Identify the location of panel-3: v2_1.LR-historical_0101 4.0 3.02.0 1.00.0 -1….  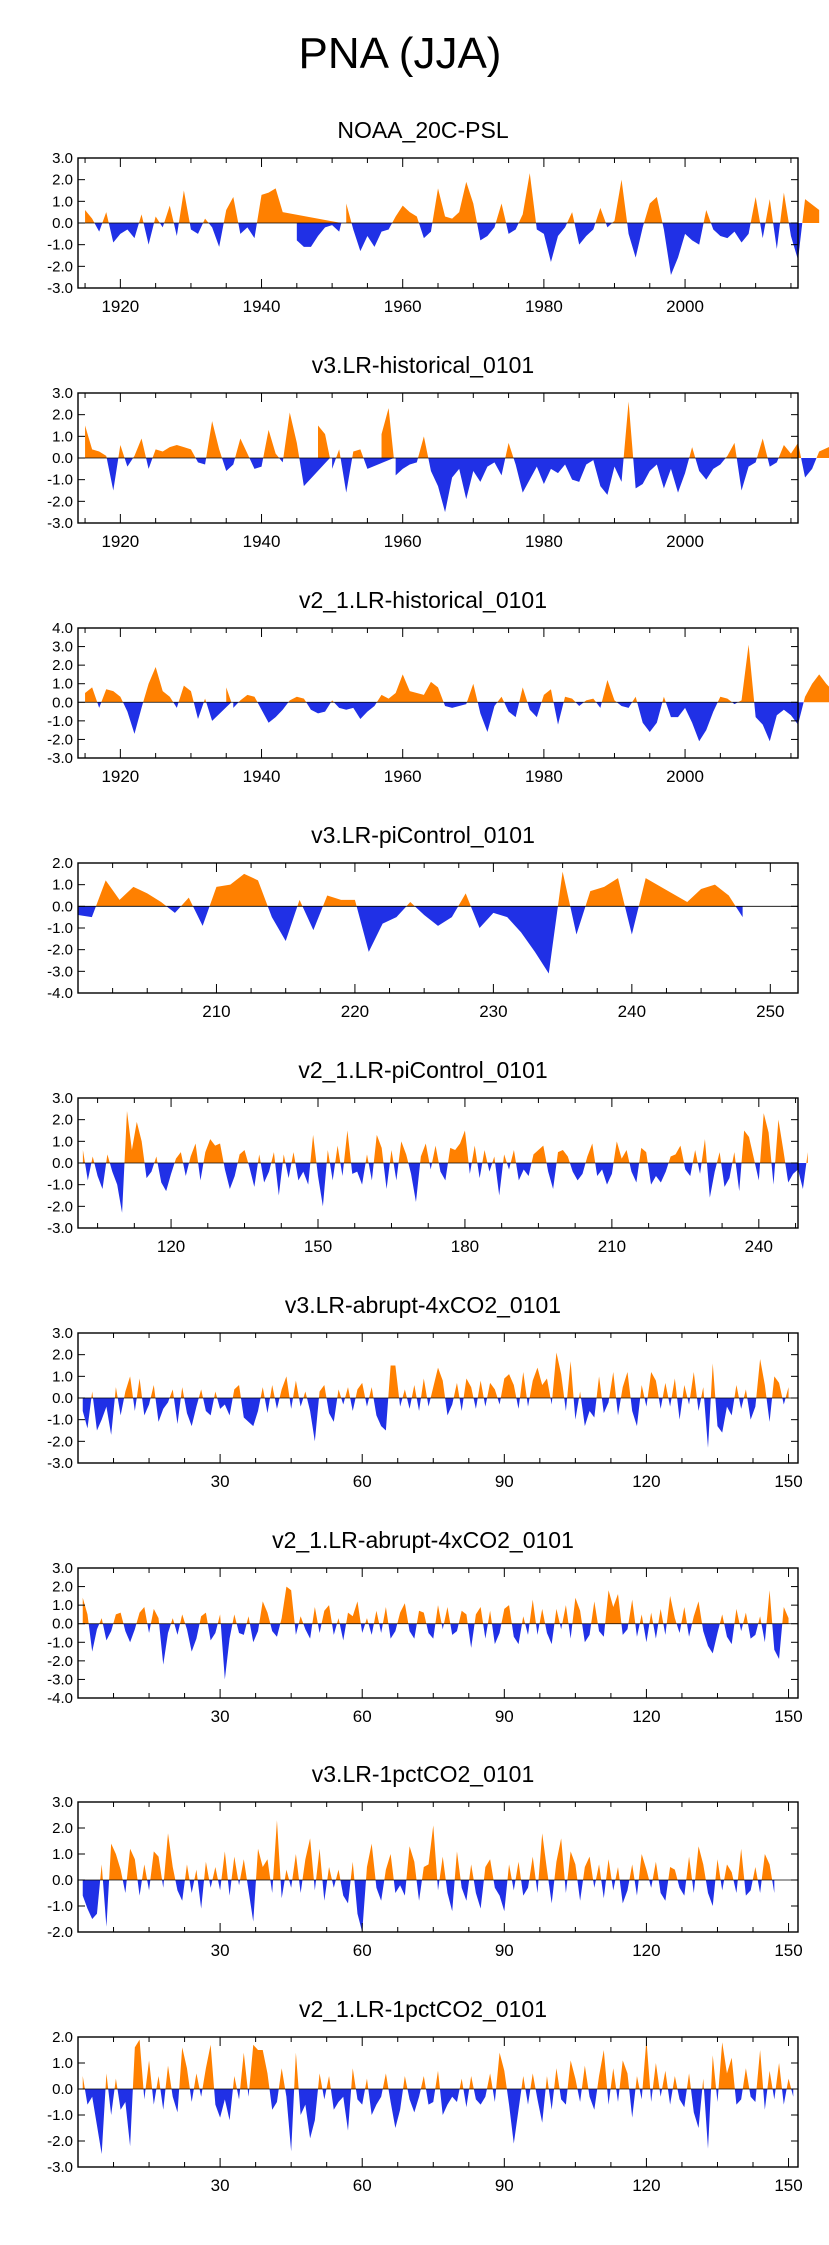
(438, 686).